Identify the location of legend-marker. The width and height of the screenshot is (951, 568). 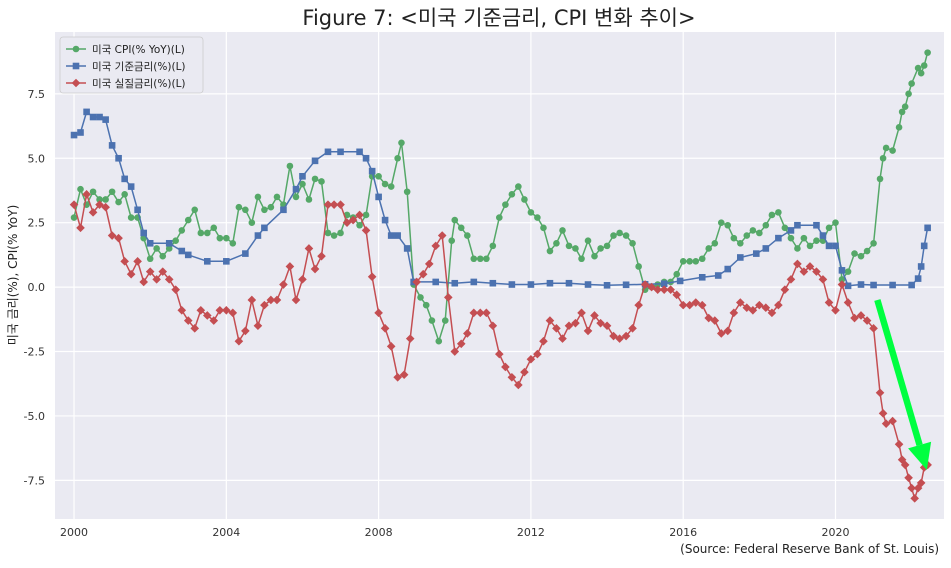
(76, 49).